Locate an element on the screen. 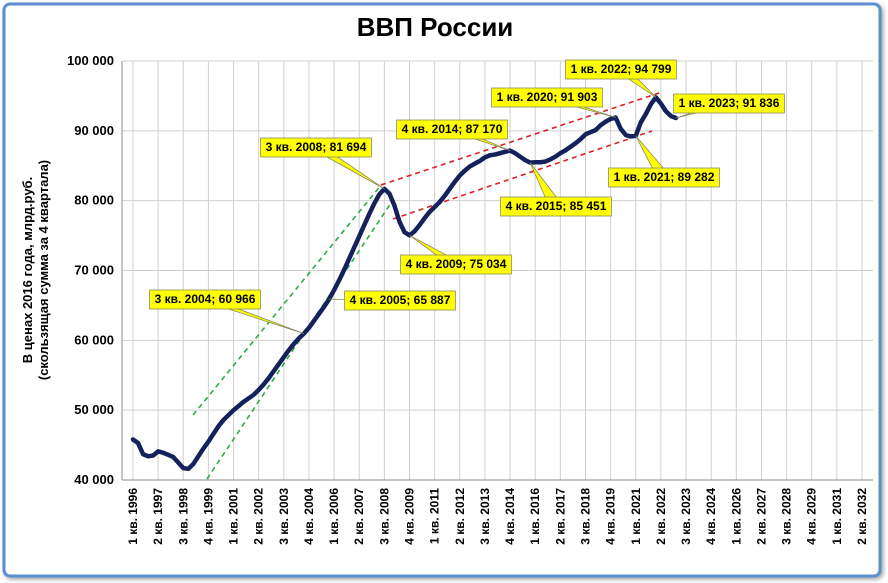  x-tick-label: 2 кв. 2002 is located at coordinates (259, 516).